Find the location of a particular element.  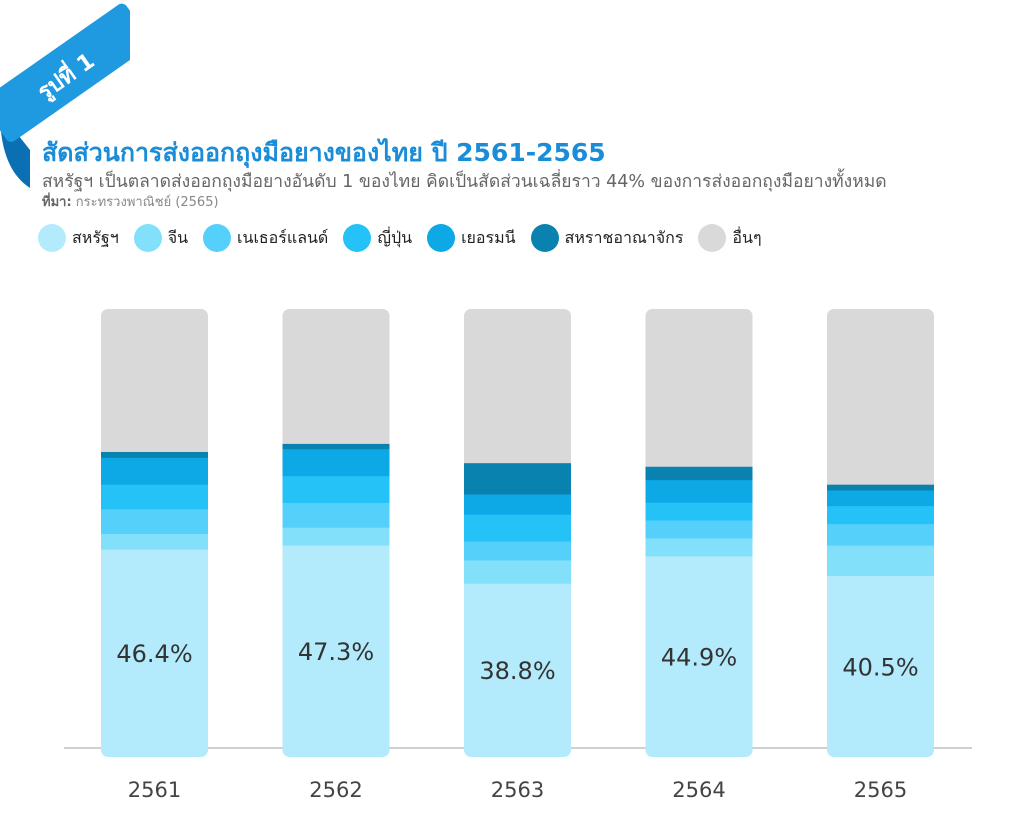

legend-label: เยอรมนี is located at coordinates (488, 237).